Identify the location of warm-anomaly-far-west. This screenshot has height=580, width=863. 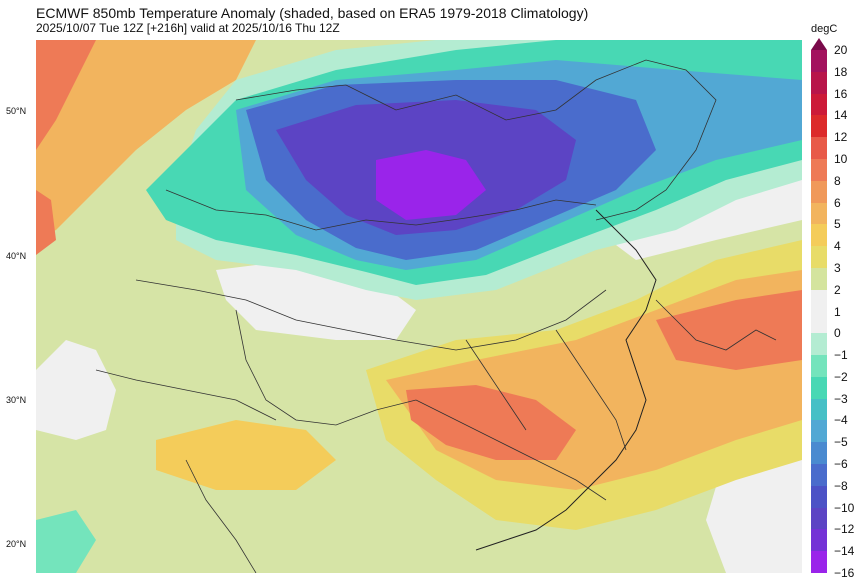
(66, 95).